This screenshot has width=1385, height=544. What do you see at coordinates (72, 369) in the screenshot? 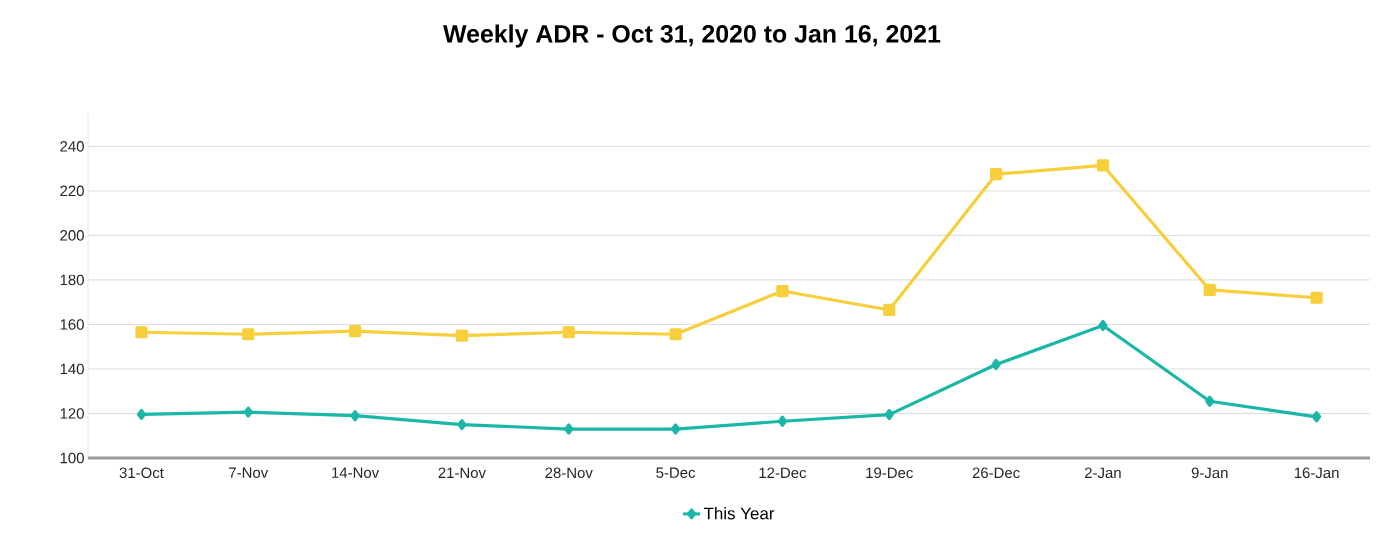
I see `y-tick-label: 140` at bounding box center [72, 369].